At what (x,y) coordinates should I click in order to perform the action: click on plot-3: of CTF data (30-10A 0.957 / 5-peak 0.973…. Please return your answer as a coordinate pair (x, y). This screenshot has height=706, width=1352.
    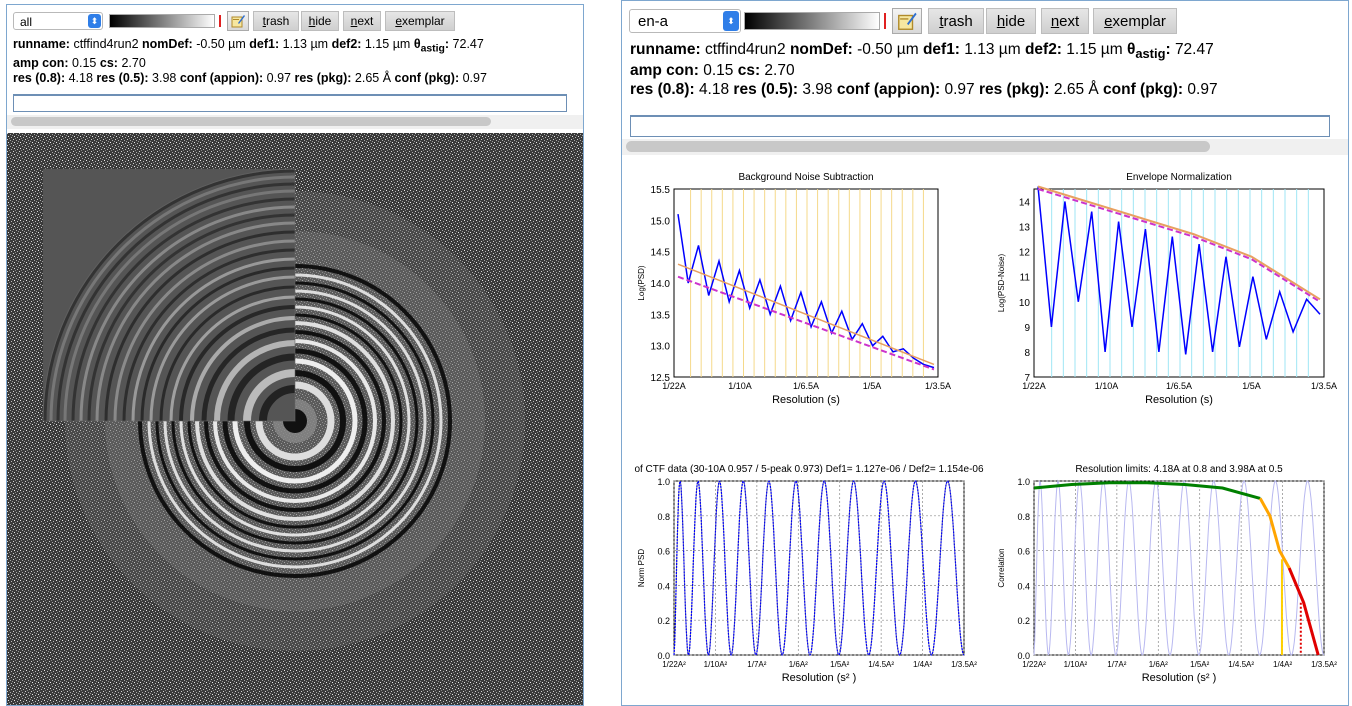
    Looking at the image, I should click on (809, 574).